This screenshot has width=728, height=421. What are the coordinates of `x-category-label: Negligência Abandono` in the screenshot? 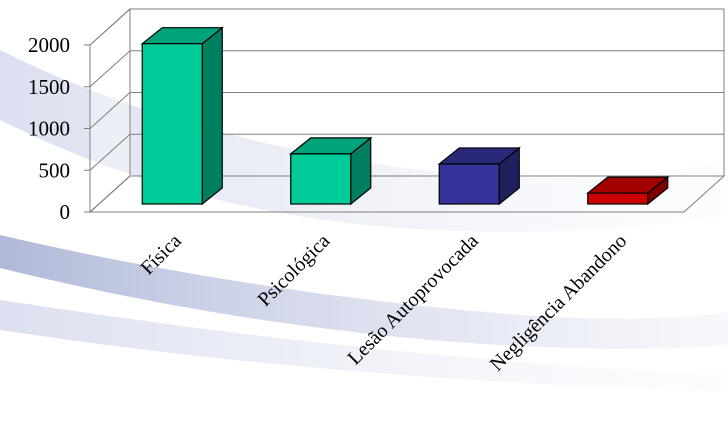 It's located at (559, 303).